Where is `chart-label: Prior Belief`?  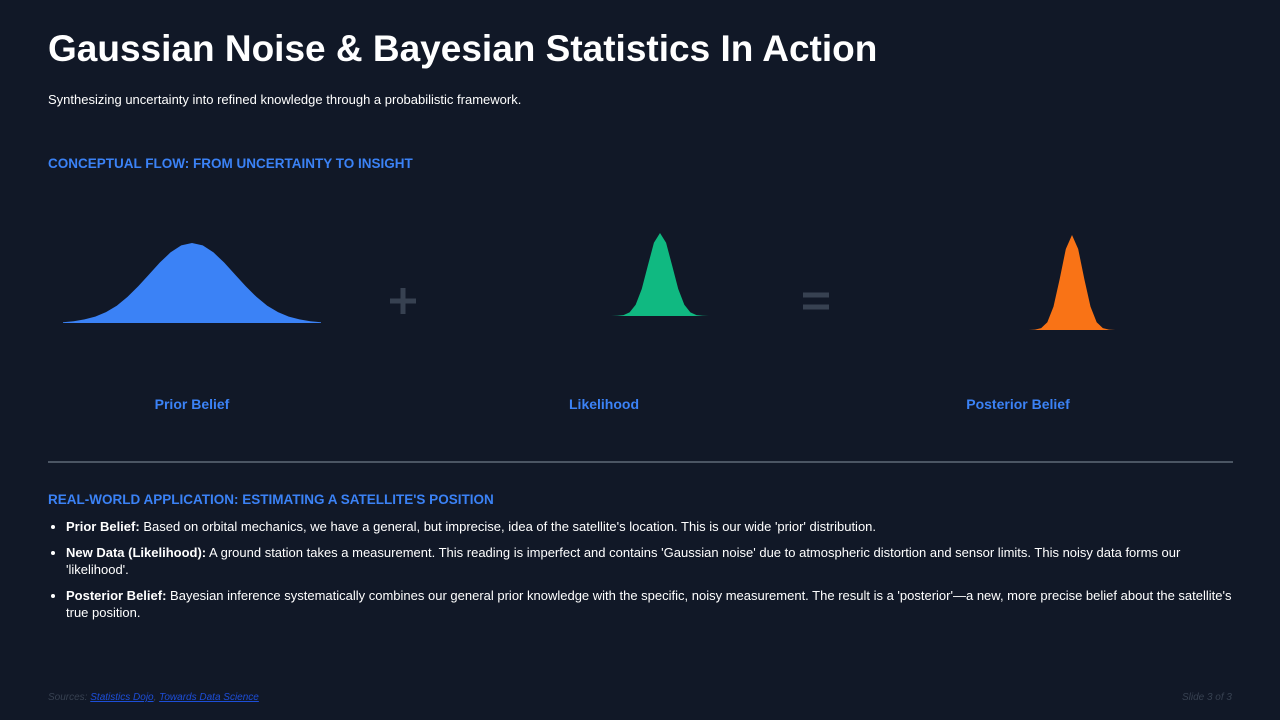
chart-label: Prior Belief is located at coordinates (192, 404).